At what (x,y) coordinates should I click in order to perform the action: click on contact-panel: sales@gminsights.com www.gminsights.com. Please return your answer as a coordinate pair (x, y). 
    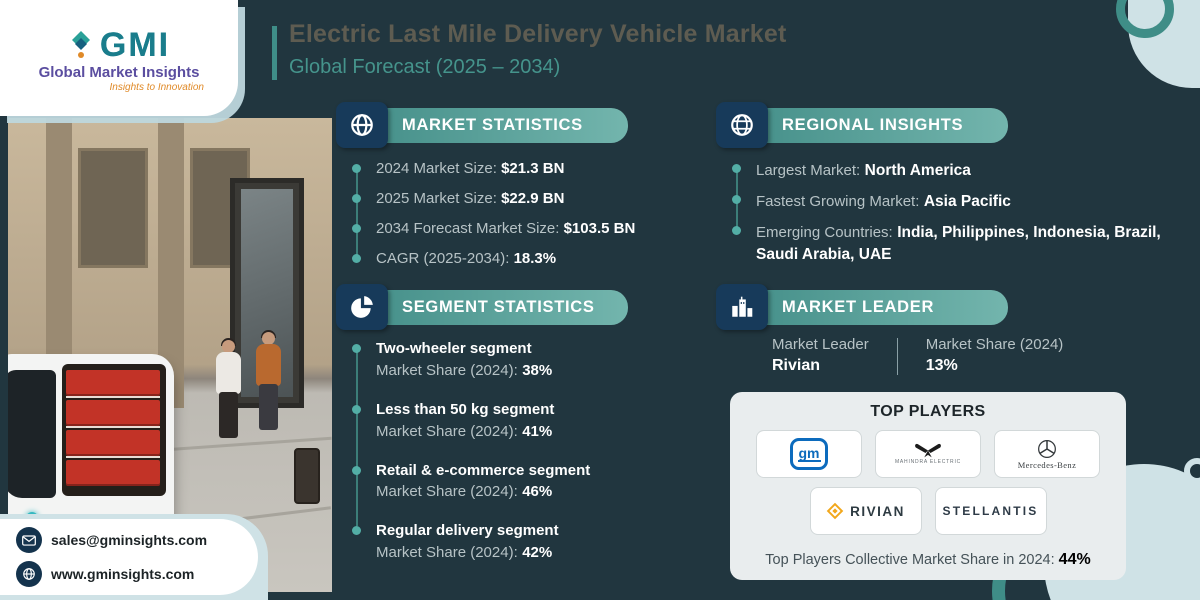
    Looking at the image, I should click on (129, 557).